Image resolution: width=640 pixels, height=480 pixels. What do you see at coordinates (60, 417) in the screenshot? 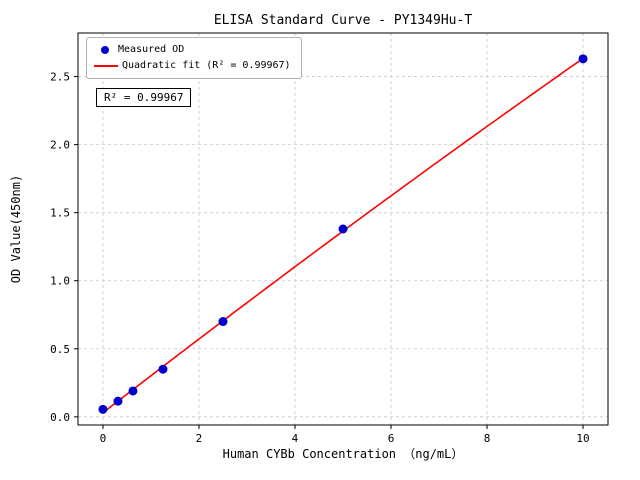
I see `y-tick-label: 0.0` at bounding box center [60, 417].